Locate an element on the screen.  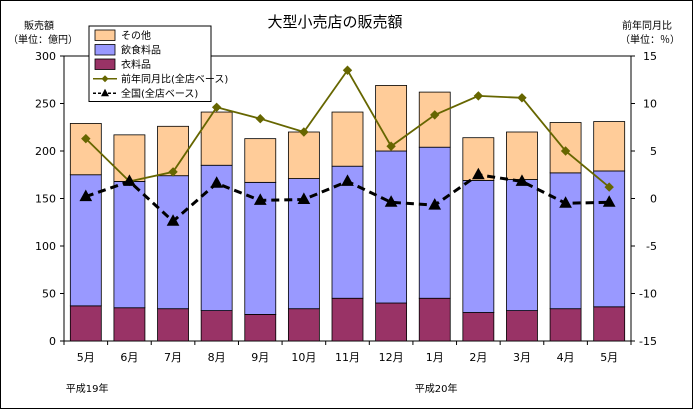
x-axis-tick-label: 4月 is located at coordinates (566, 357).